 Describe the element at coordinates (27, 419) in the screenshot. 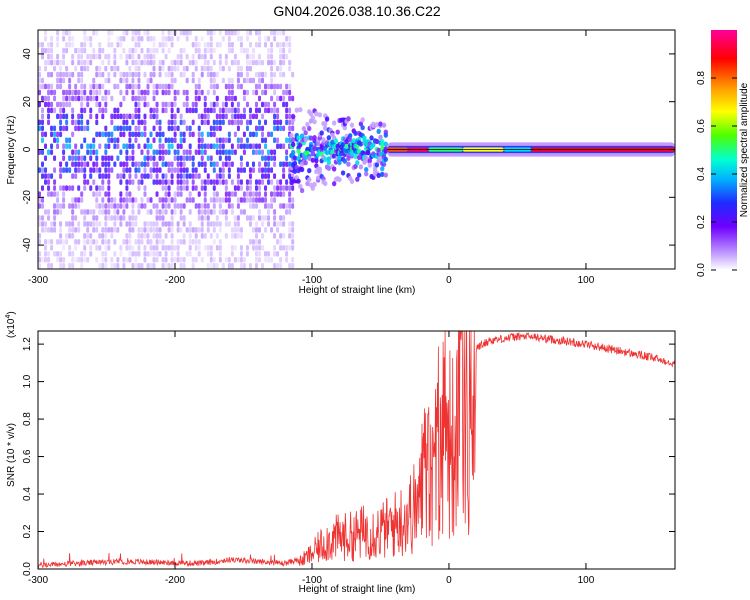

I see `y-tick-label: 0.8` at that location.